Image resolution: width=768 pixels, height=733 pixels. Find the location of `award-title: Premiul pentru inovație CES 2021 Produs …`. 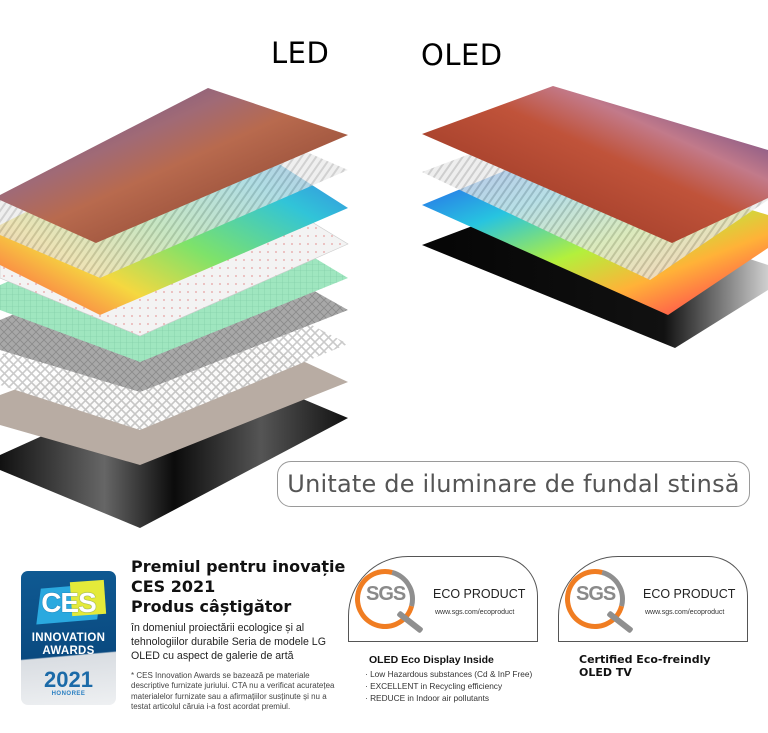

award-title: Premiul pentru inovație CES 2021 Produs … is located at coordinates (241, 587).